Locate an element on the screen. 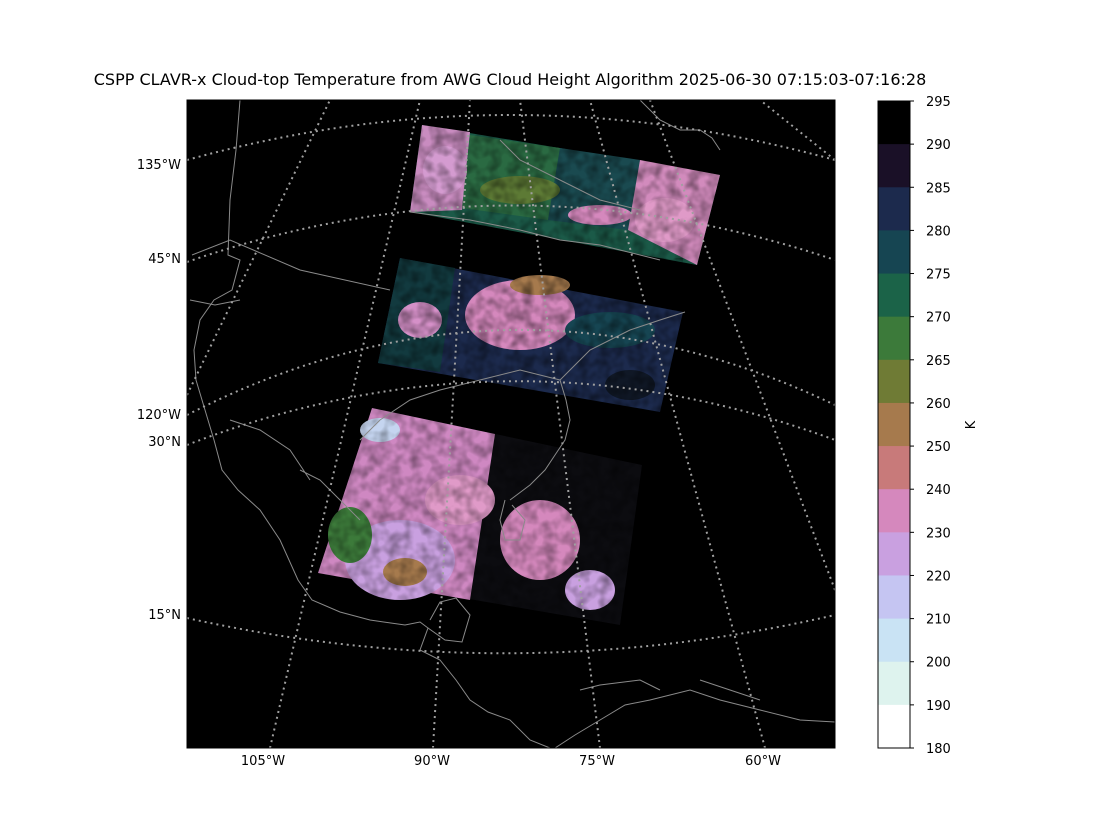 This screenshot has width=1120, height=840. swath-middle is located at coordinates (530, 335).